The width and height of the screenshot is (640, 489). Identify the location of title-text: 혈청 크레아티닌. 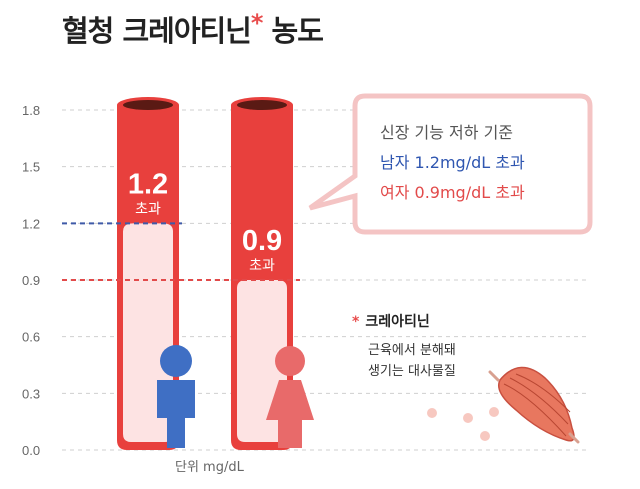
(157, 31).